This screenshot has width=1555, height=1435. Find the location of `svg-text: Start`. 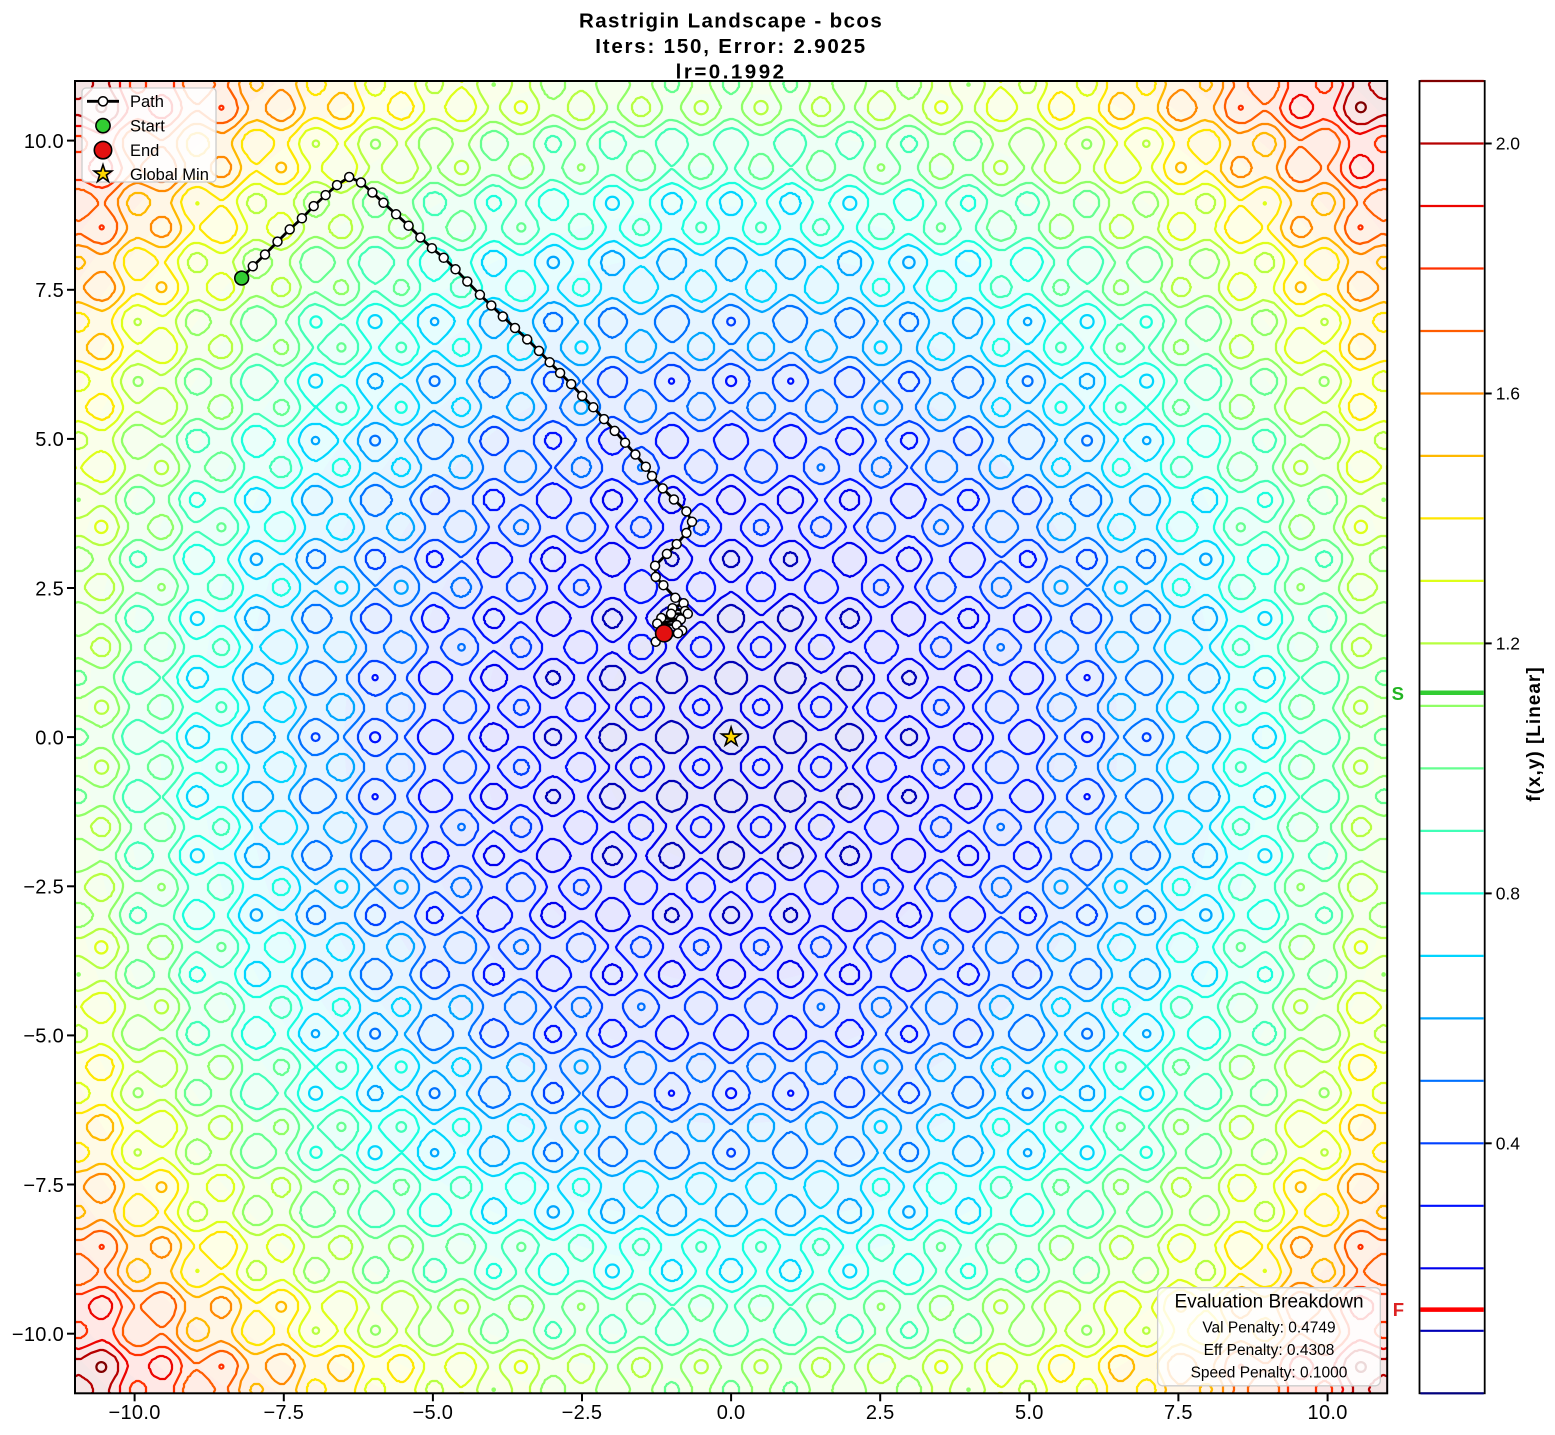

svg-text: Start is located at coordinates (147, 126).